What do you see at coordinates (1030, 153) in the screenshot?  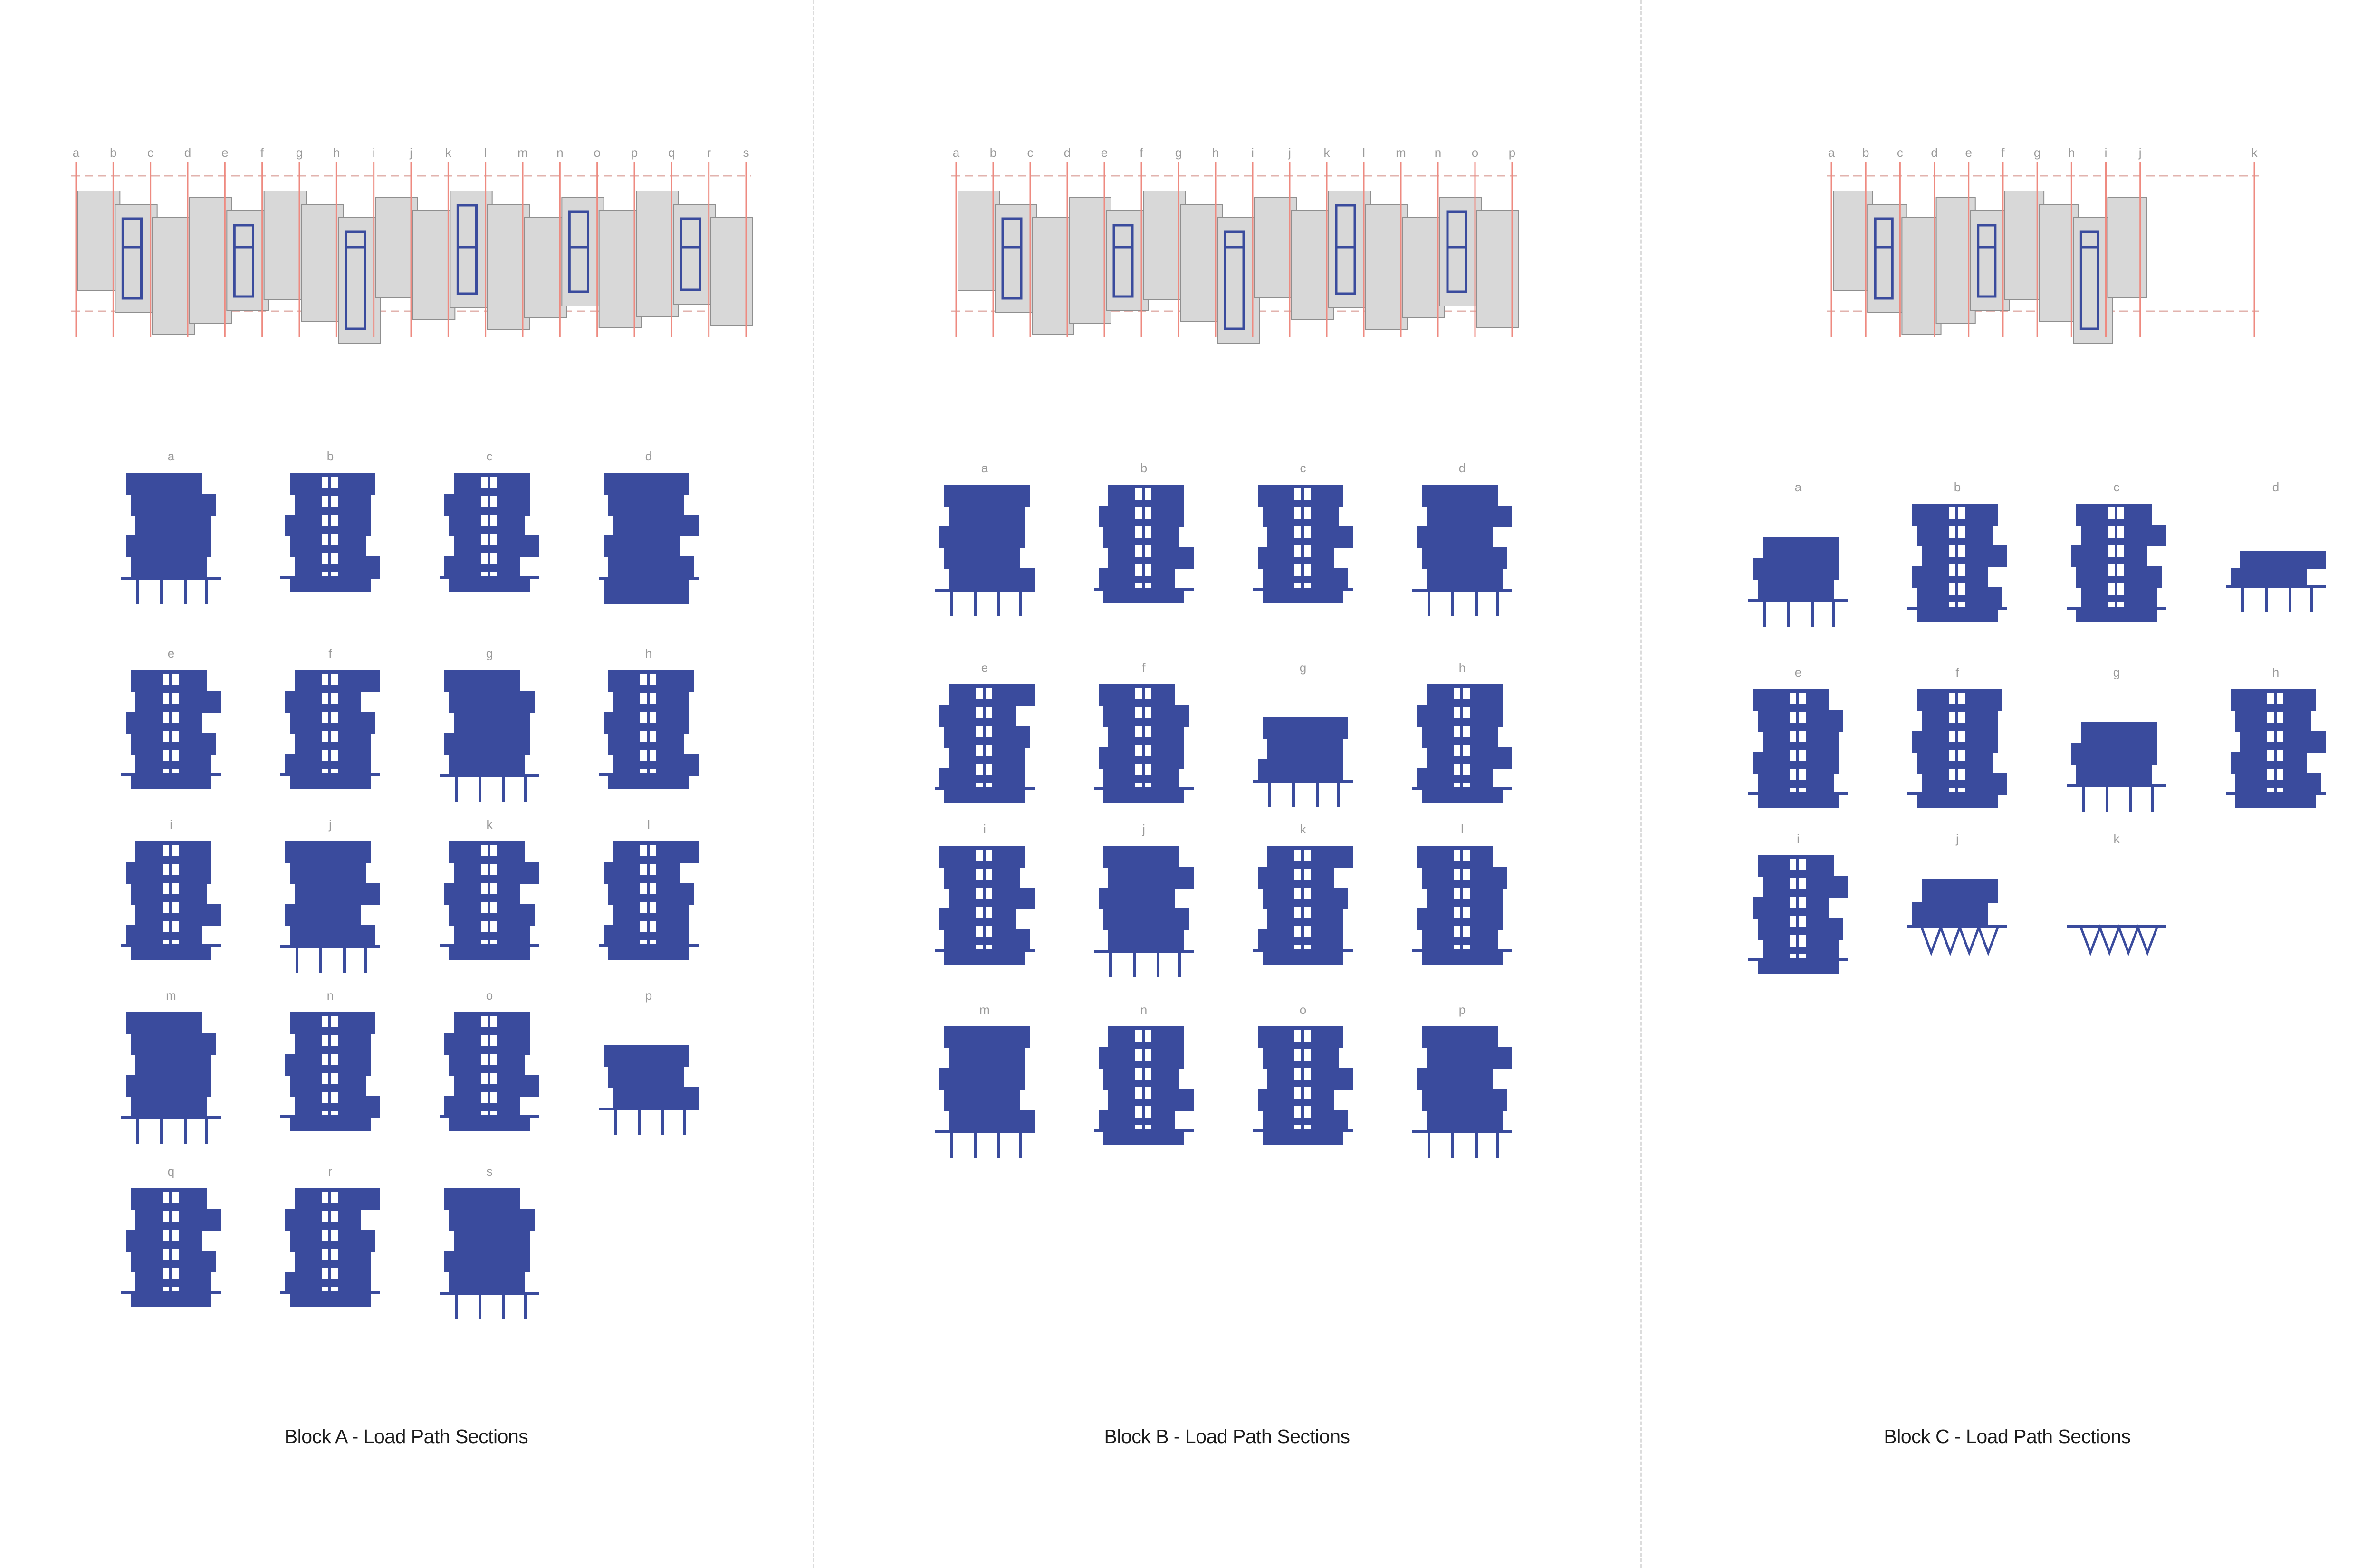 I see `plan-gridline-label: c` at bounding box center [1030, 153].